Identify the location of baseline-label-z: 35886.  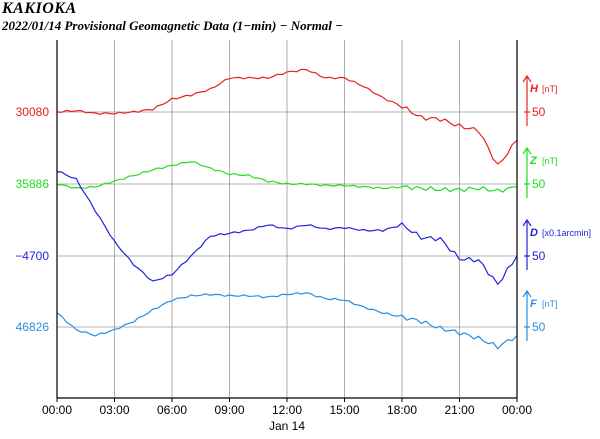
(33, 184).